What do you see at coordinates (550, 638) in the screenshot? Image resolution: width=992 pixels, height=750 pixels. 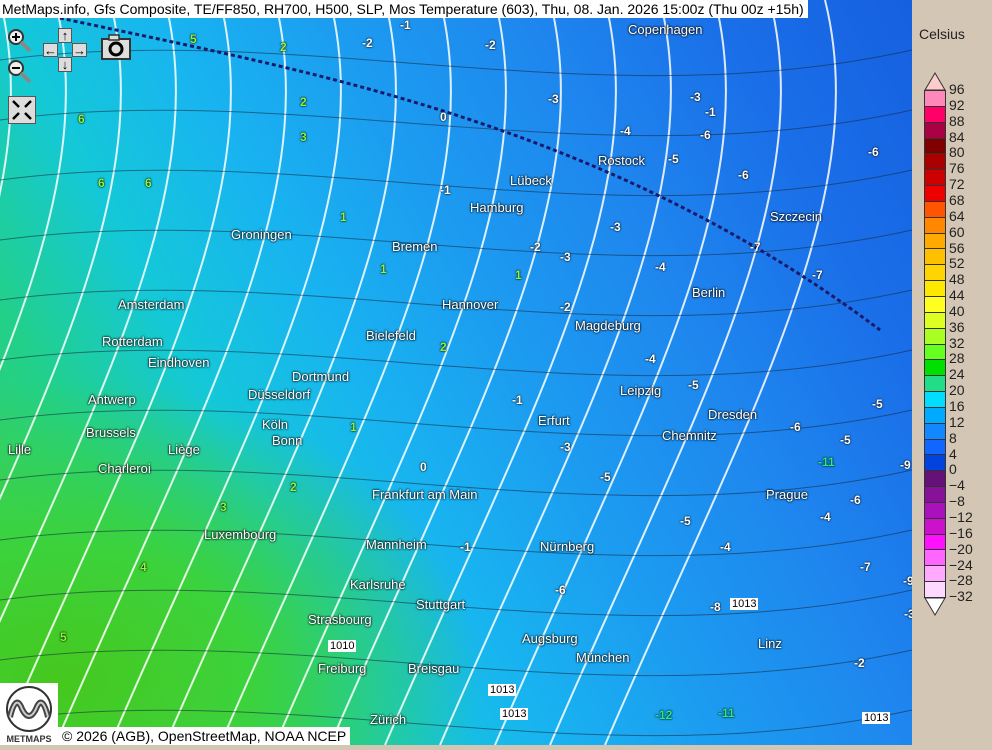 I see `city-label: Augsburg` at bounding box center [550, 638].